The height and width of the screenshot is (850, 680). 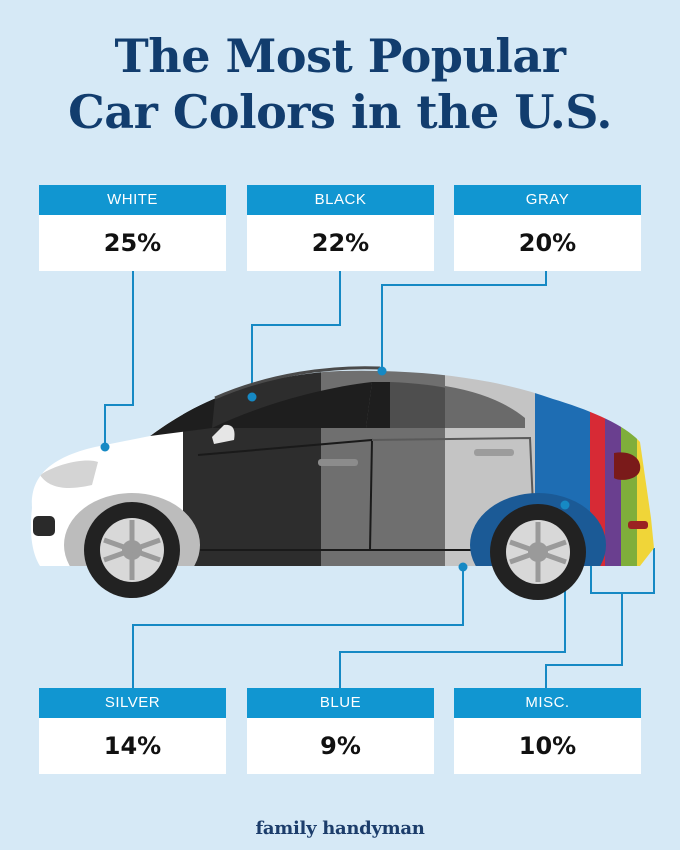 I want to click on silver-connector, so click(x=298, y=628).